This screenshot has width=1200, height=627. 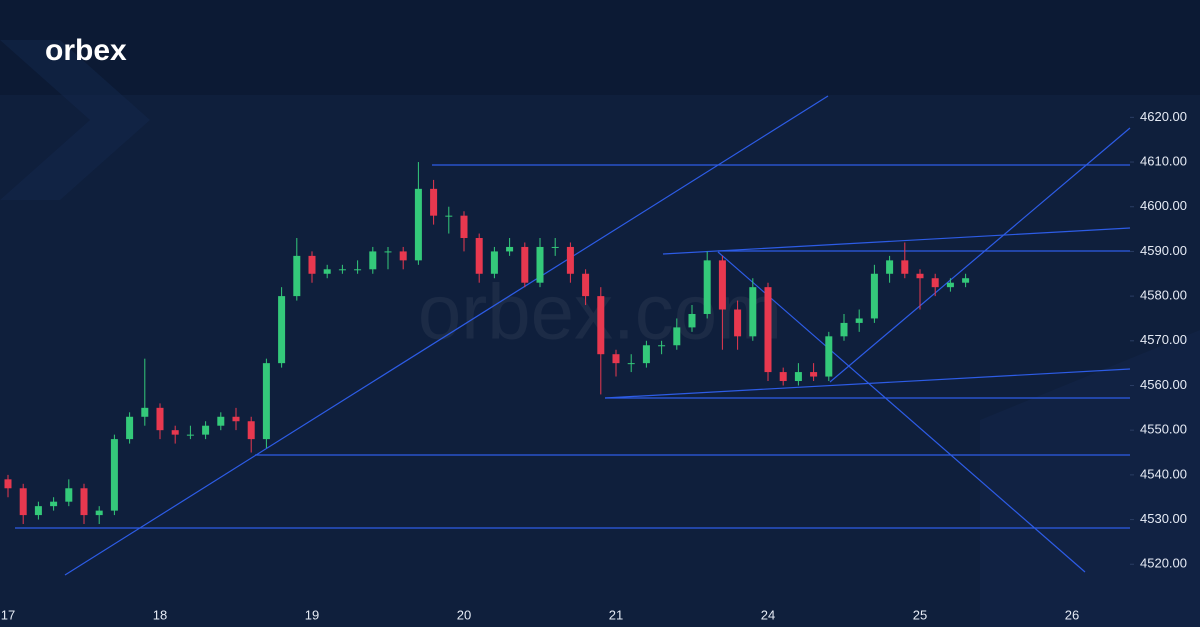 I want to click on x-tick-label: 24, so click(x=768, y=614).